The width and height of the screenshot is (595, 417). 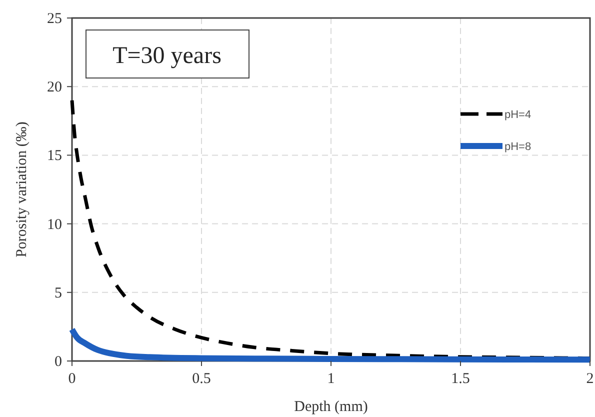 I want to click on x-tick-label: 0.5, so click(x=201, y=379).